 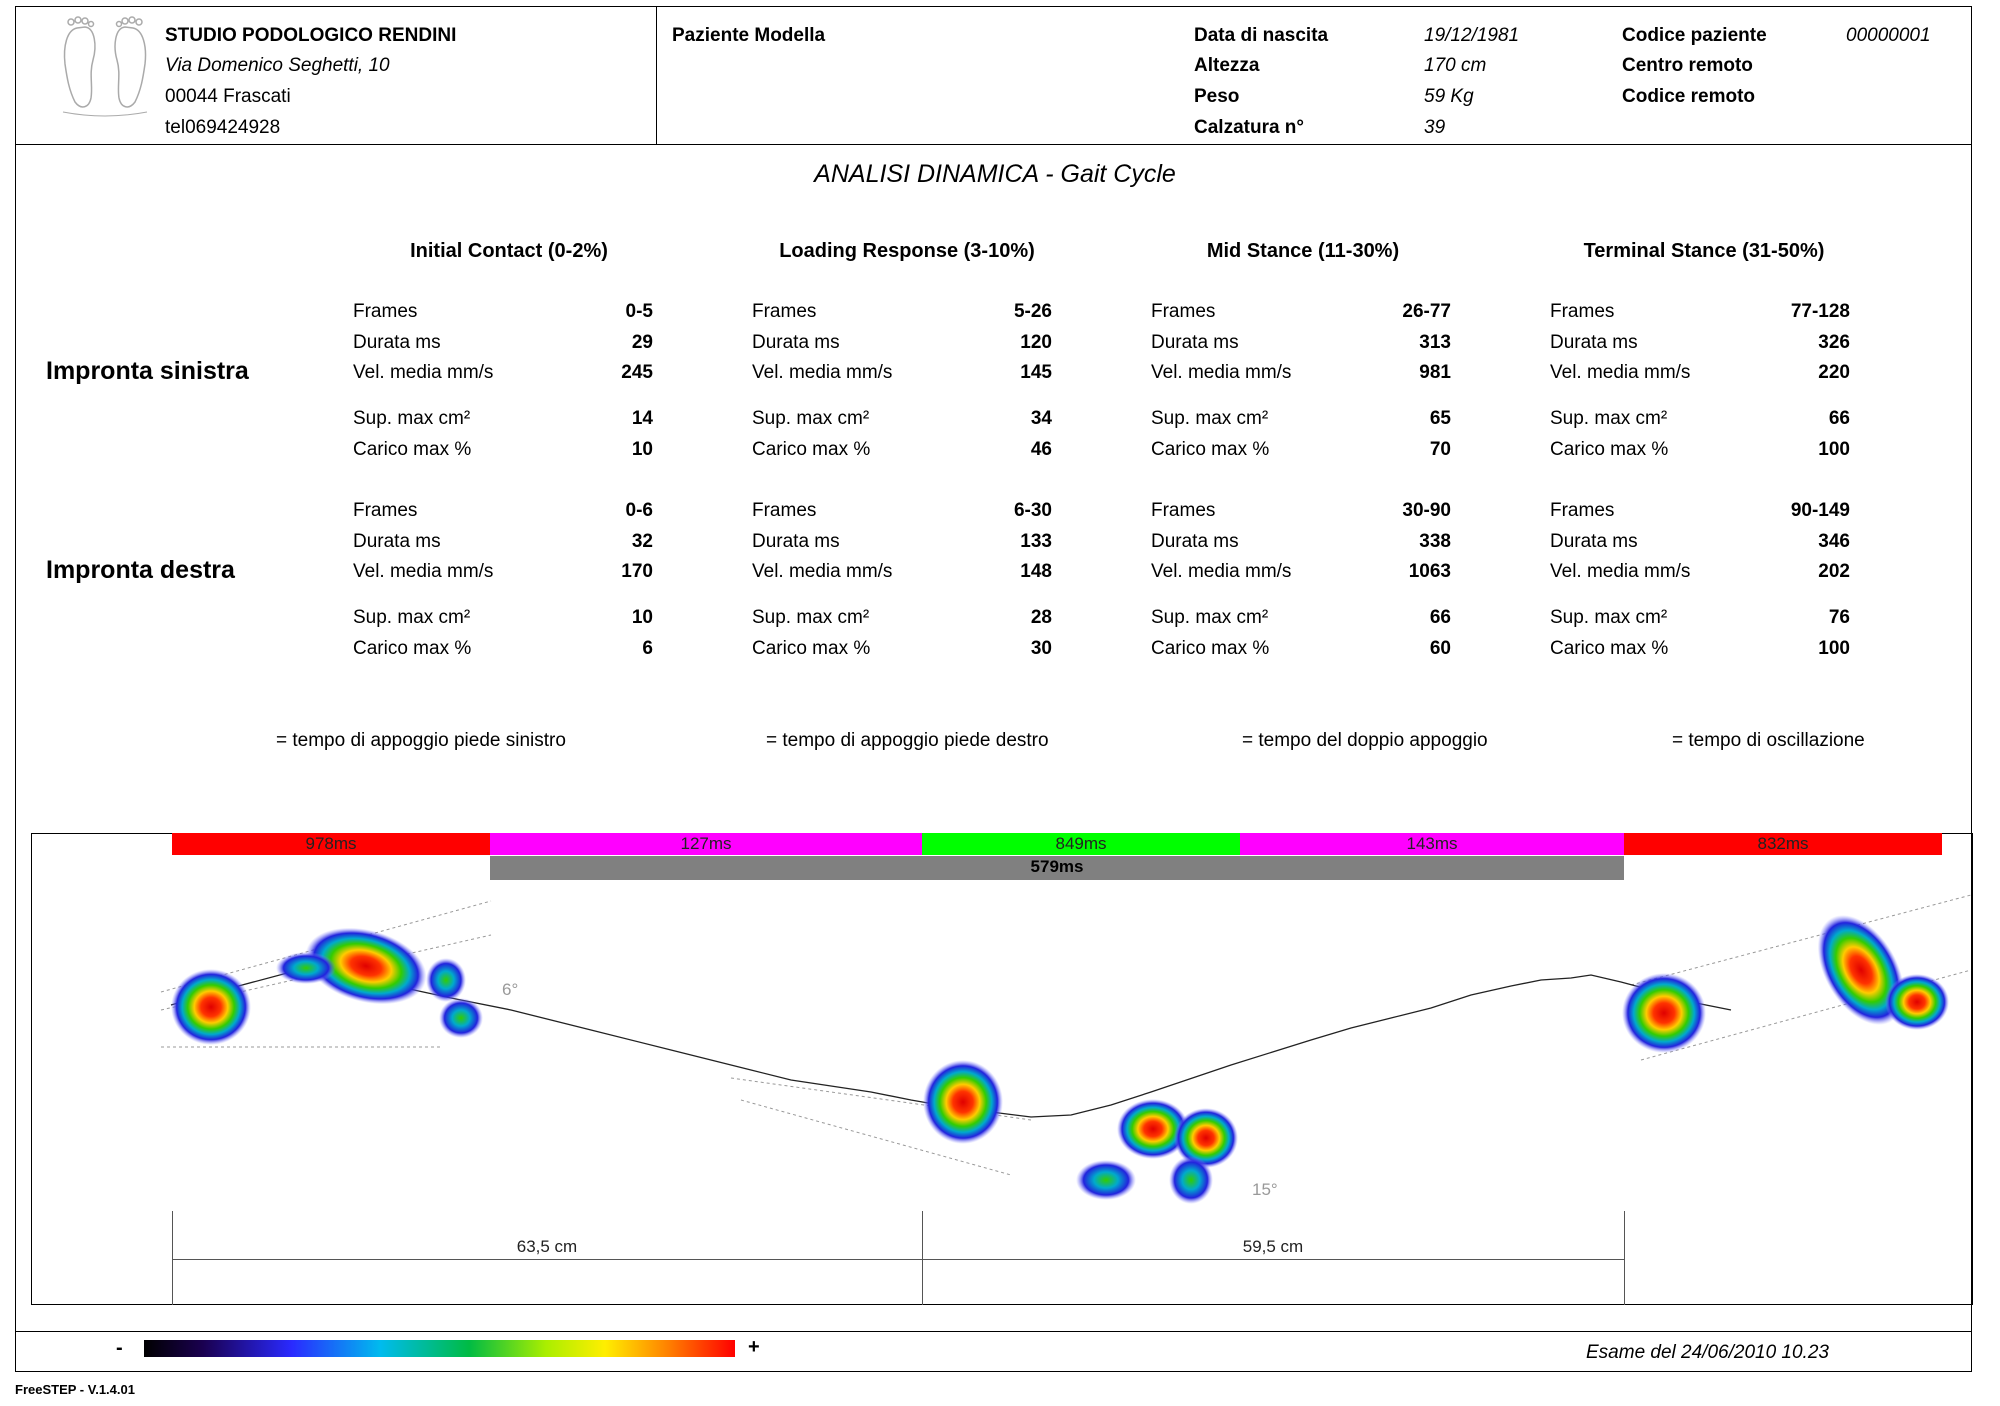 What do you see at coordinates (1472, 35) in the screenshot?
I see `birthdate-value: 19/12/1981` at bounding box center [1472, 35].